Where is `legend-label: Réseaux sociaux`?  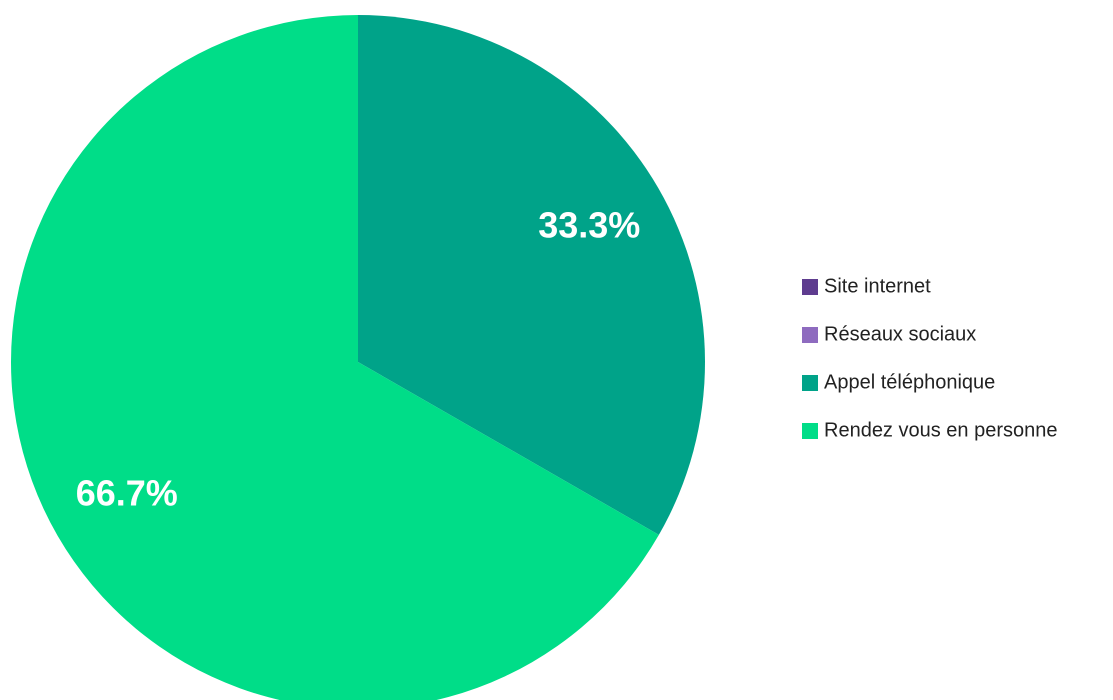
legend-label: Réseaux sociaux is located at coordinates (900, 334).